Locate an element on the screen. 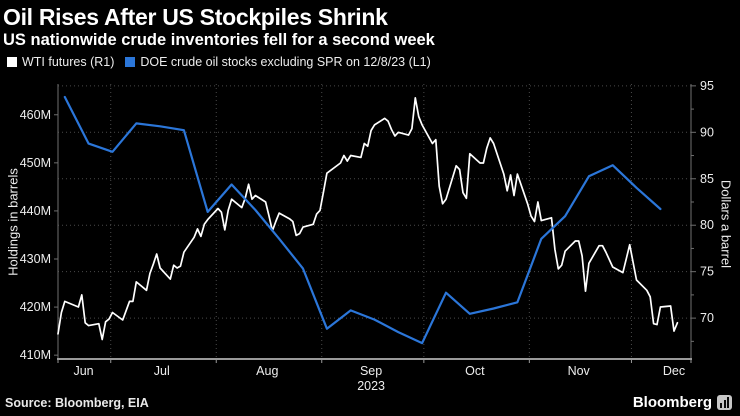 This screenshot has height=416, width=740. month-label: Jul is located at coordinates (162, 371).